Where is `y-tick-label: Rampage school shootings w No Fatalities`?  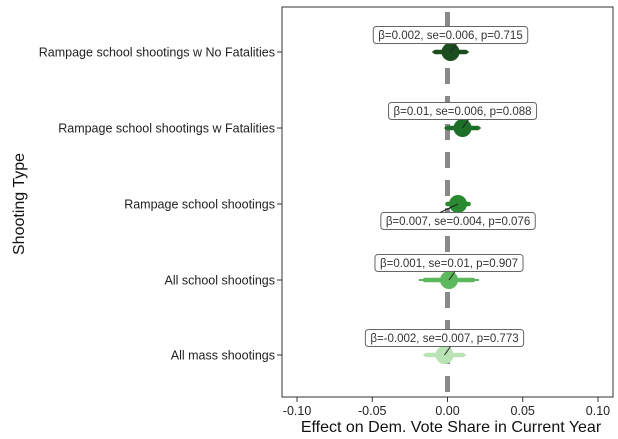 y-tick-label: Rampage school shootings w No Fatalities is located at coordinates (157, 53).